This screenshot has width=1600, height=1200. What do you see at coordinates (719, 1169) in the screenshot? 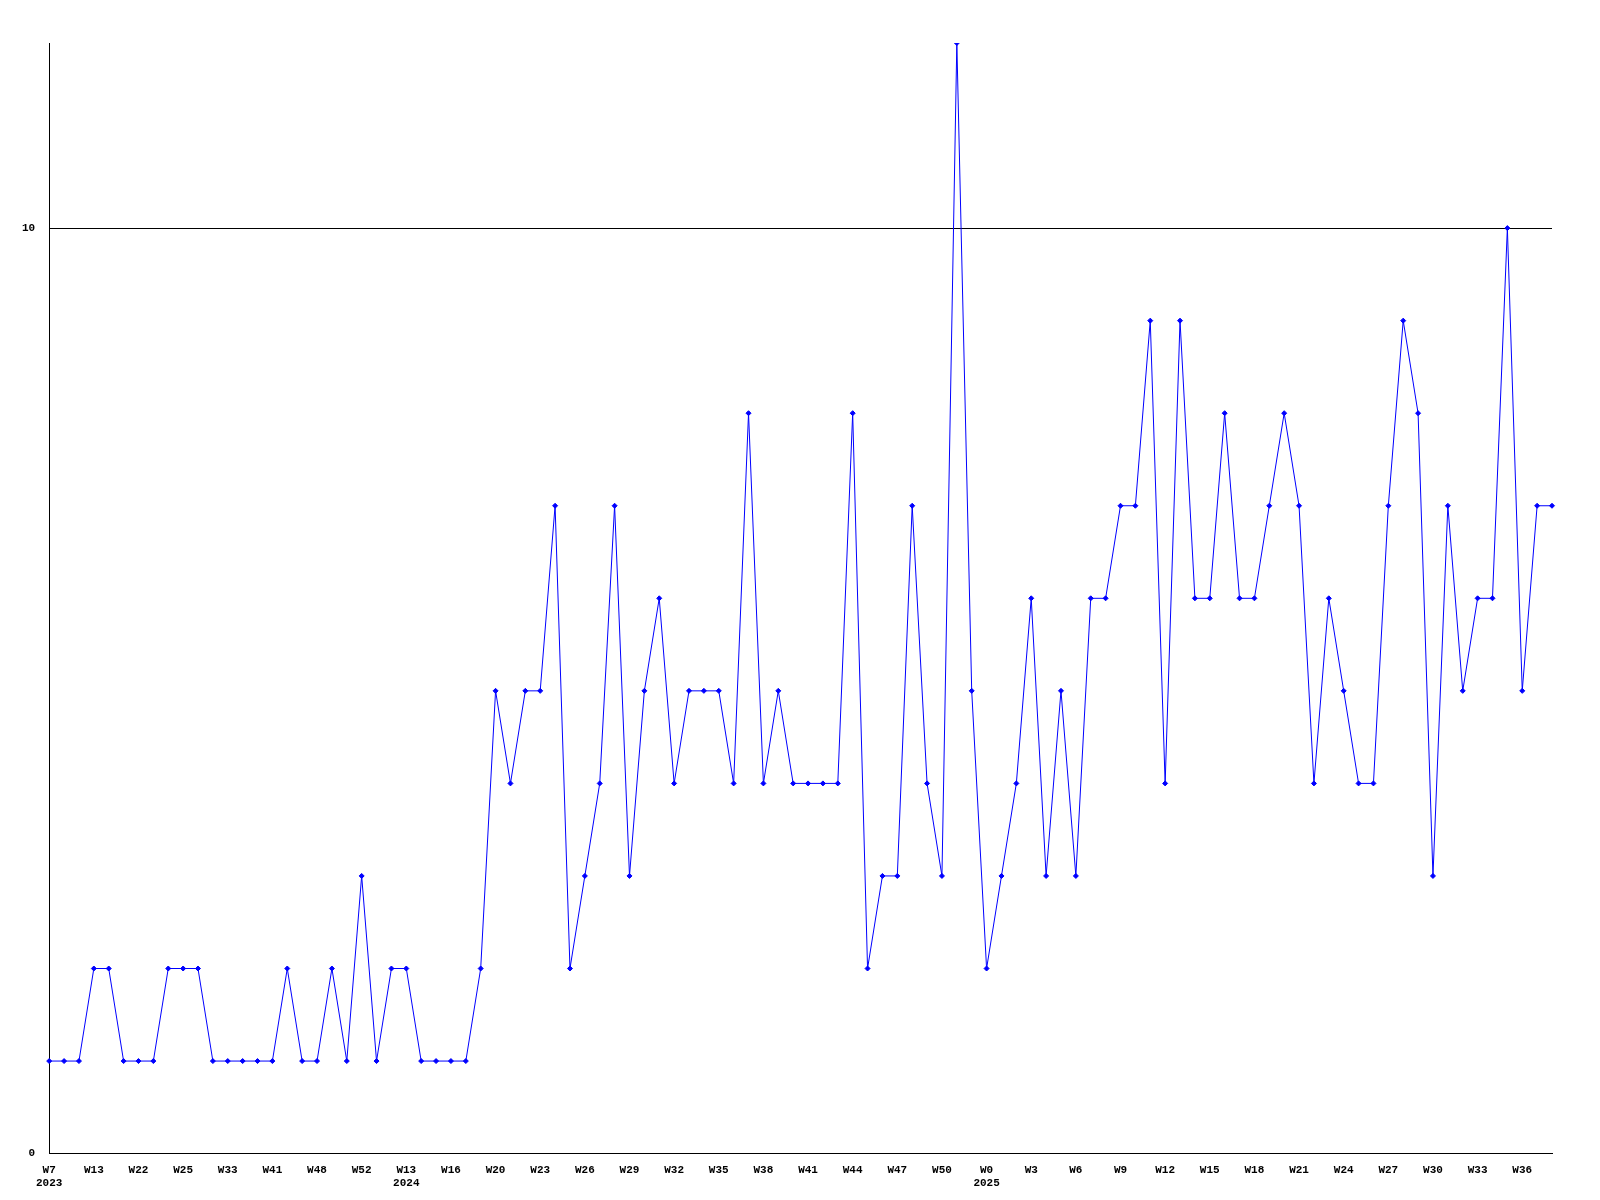
I see `x-tick-label: W35` at bounding box center [719, 1169].